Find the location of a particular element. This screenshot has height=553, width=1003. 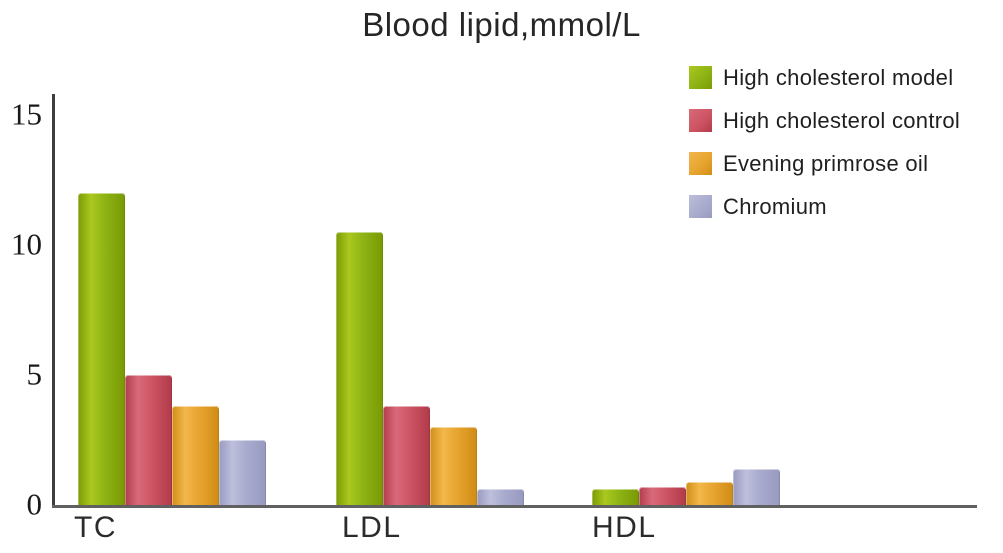

legend-label-chromium: Chromium is located at coordinates (775, 206).